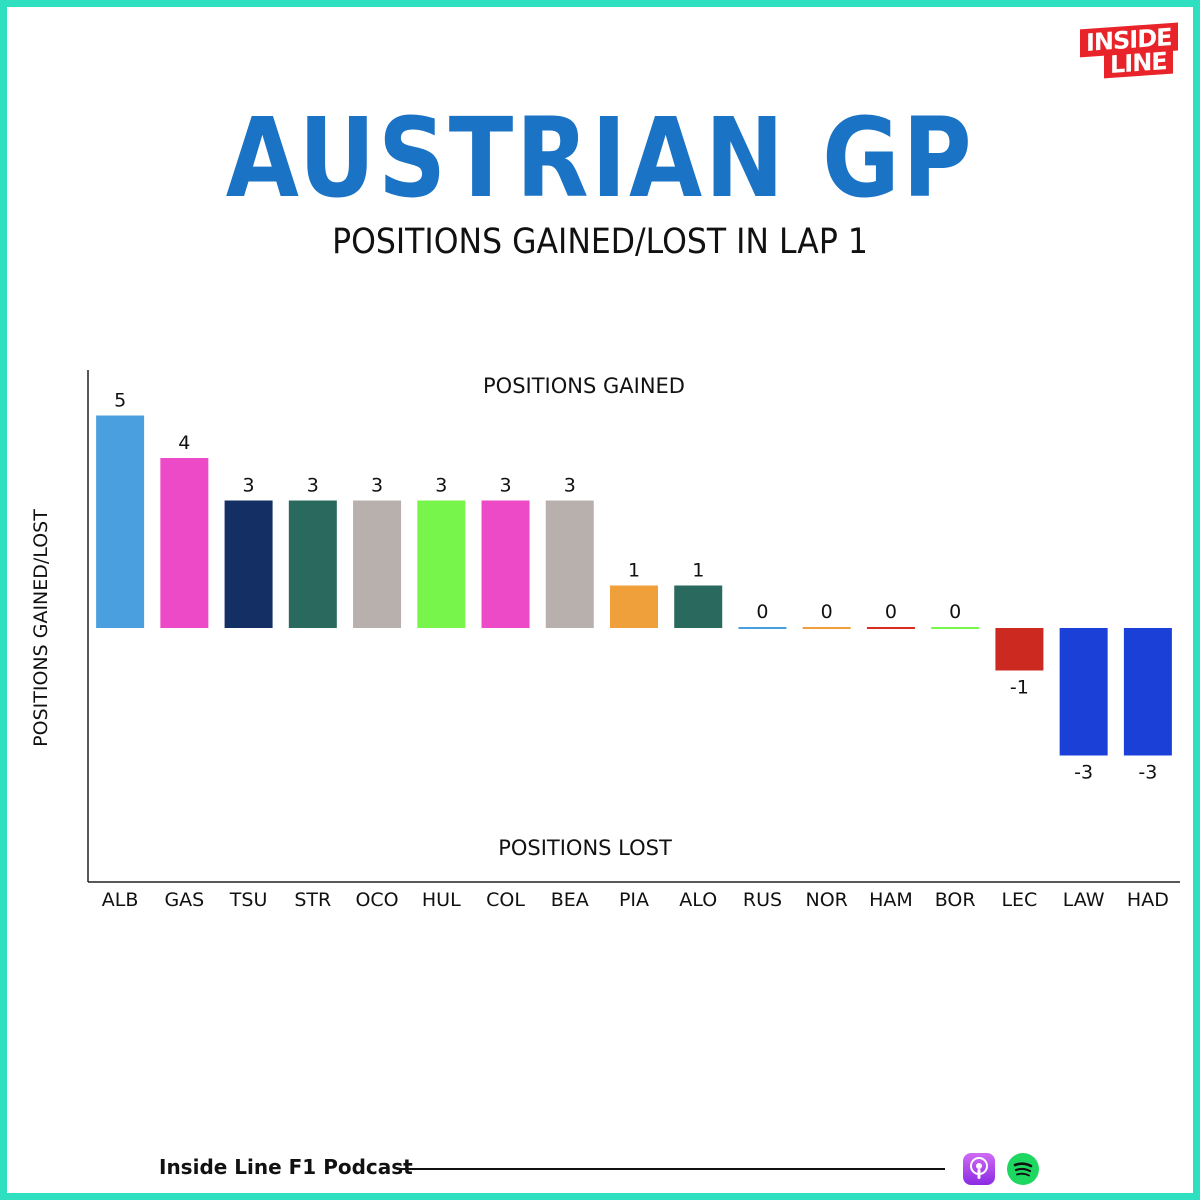 The width and height of the screenshot is (1200, 1200). Describe the element at coordinates (570, 900) in the screenshot. I see `tick-label-bea: BEA` at that location.